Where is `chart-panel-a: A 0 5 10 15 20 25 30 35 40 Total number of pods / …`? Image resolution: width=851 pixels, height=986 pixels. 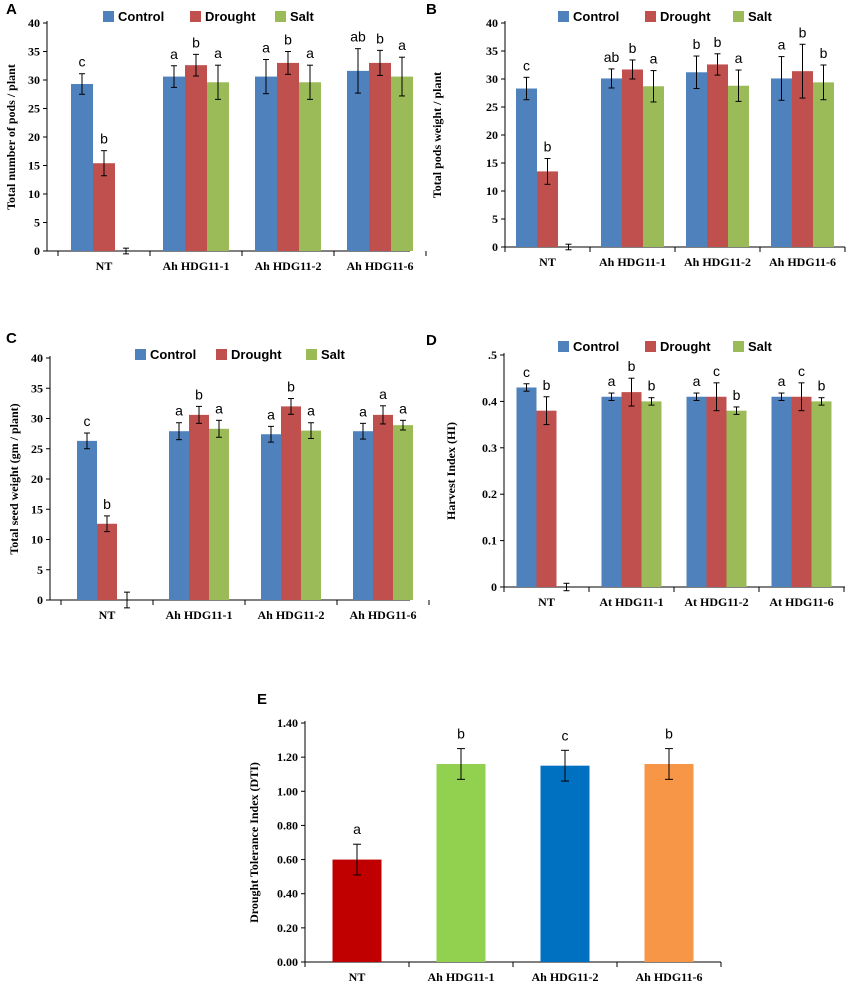
chart-panel-a: A 0 5 10 15 20 25 30 35 40 Total number of pods / … is located at coordinates (215, 137).